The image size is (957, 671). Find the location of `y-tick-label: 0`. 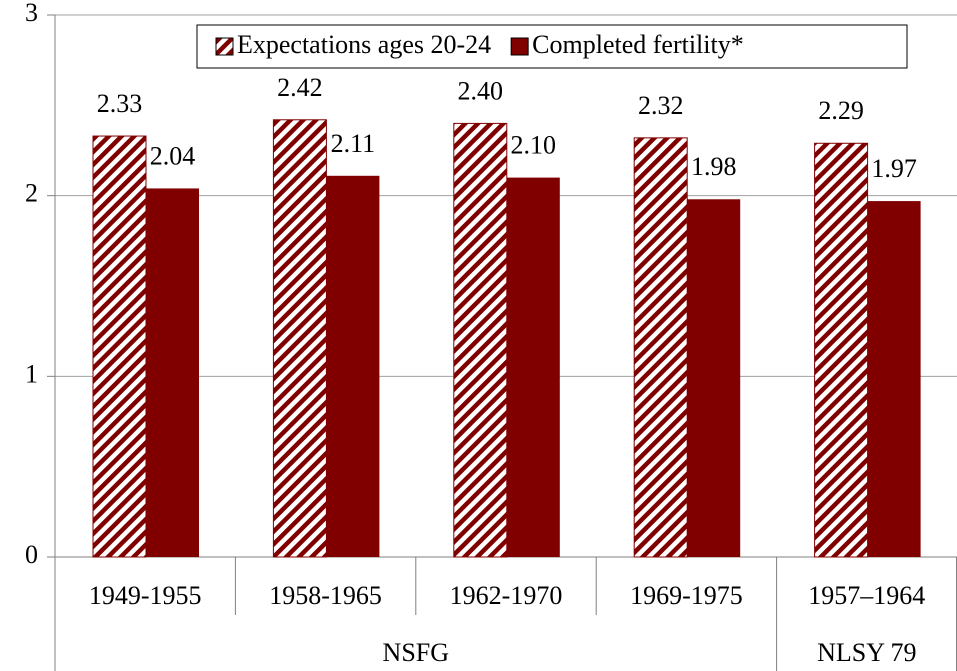

y-tick-label: 0 is located at coordinates (31, 554).